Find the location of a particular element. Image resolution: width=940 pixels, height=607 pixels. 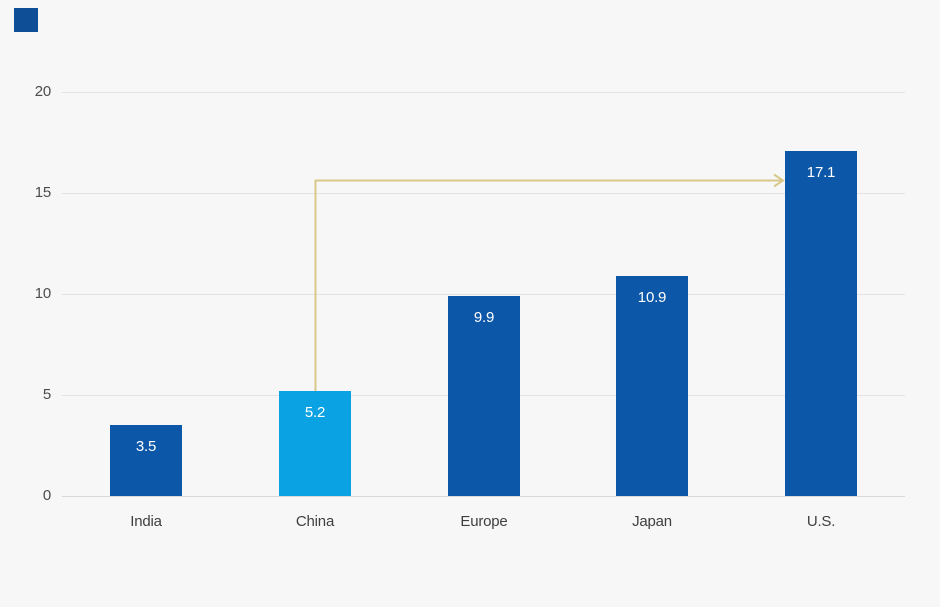

bar-value-label: 5.2 is located at coordinates (315, 412).